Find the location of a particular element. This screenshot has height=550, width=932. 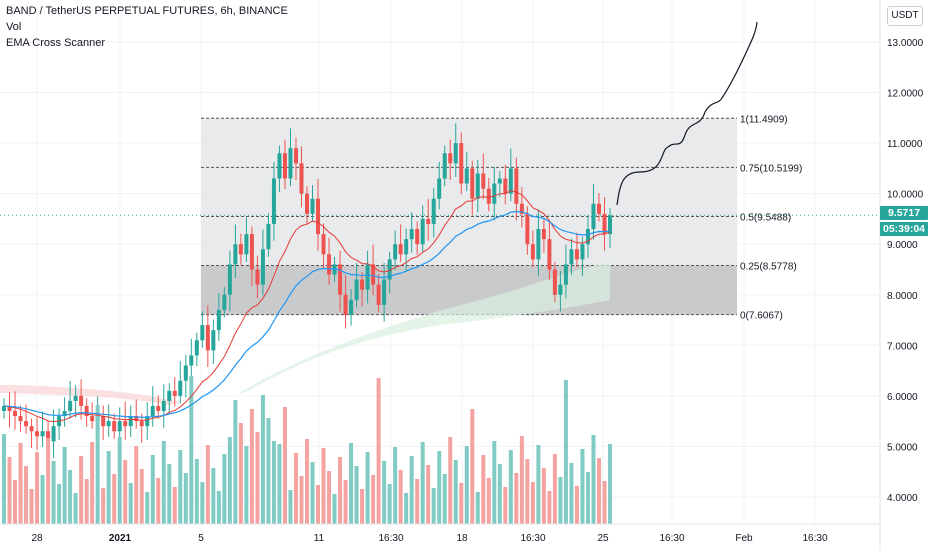

ema-cloud-red is located at coordinates (90, 395).